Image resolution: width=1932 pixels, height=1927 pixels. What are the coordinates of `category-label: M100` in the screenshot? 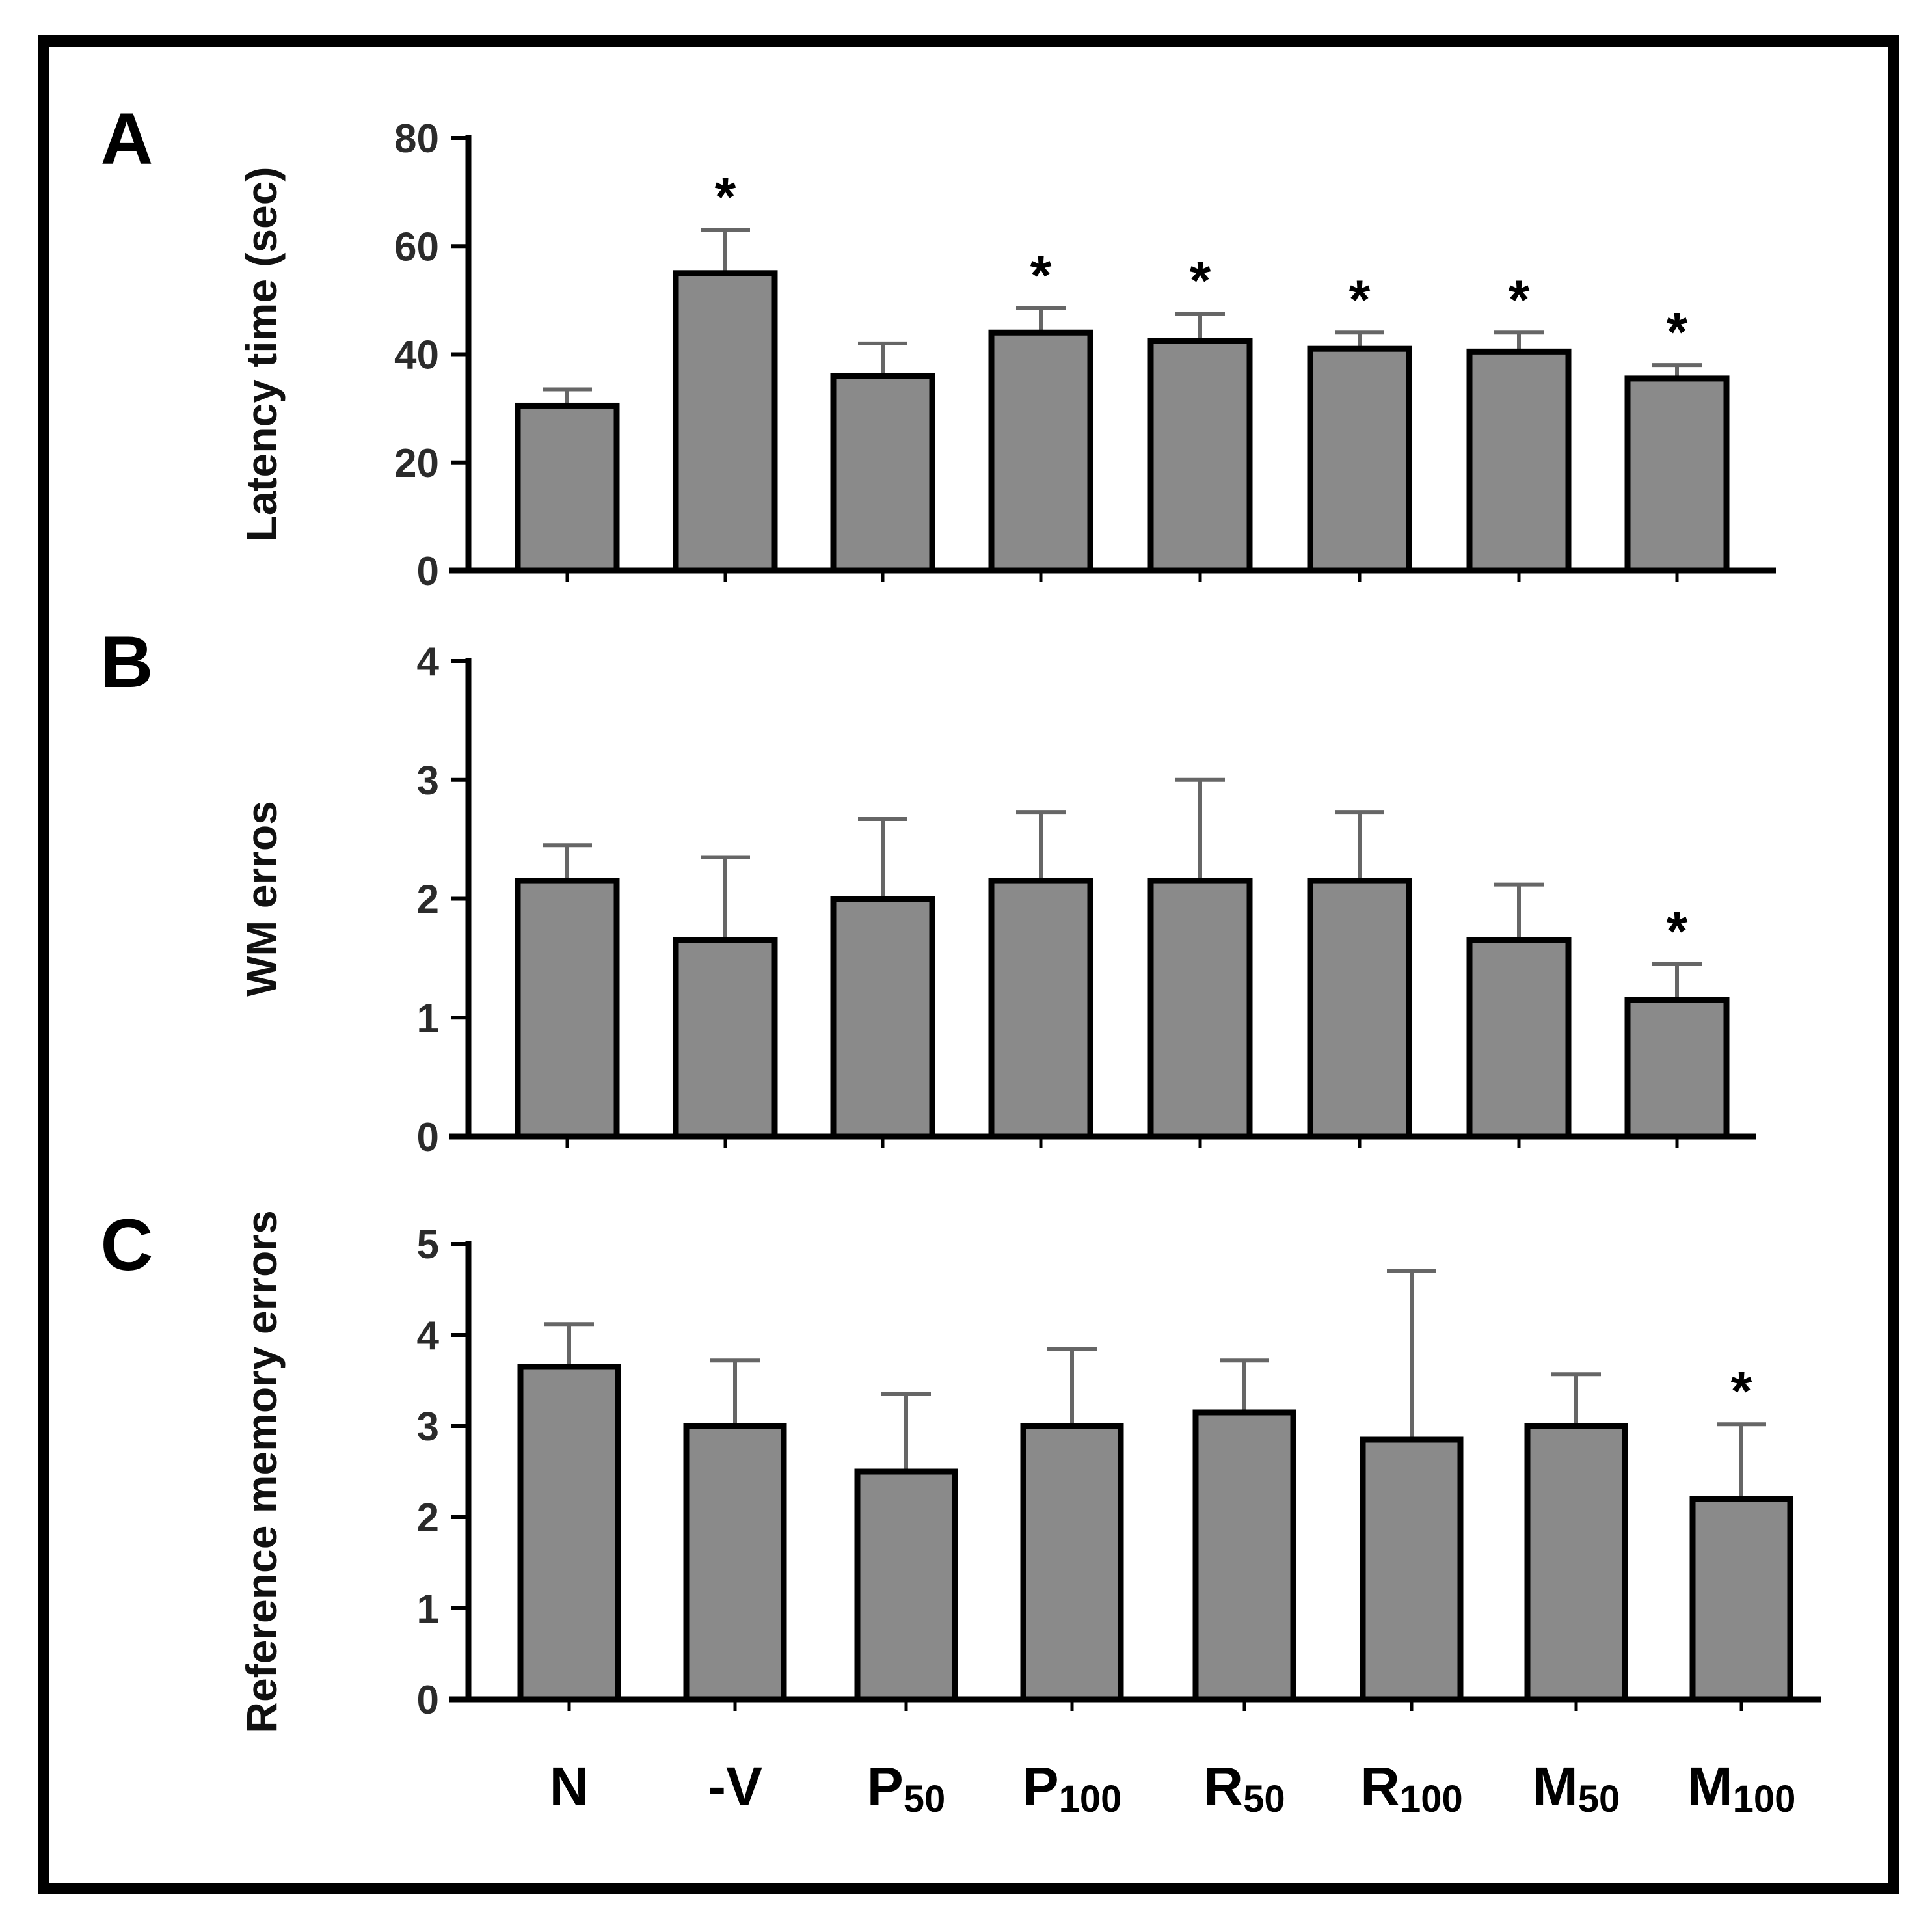 It's located at (1741, 1788).